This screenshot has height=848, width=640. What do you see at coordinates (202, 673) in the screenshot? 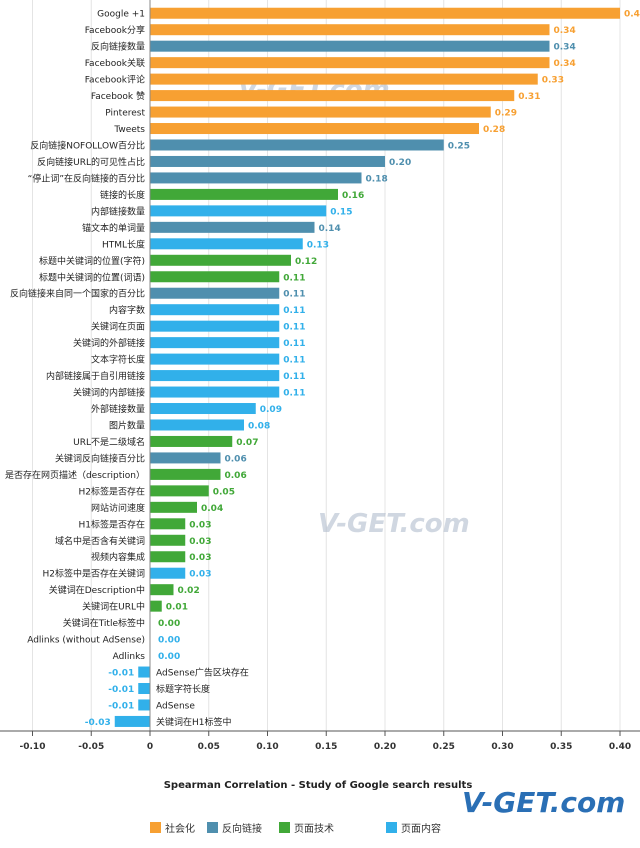
I see `category-label: AdSense广告区块存在` at bounding box center [202, 673].